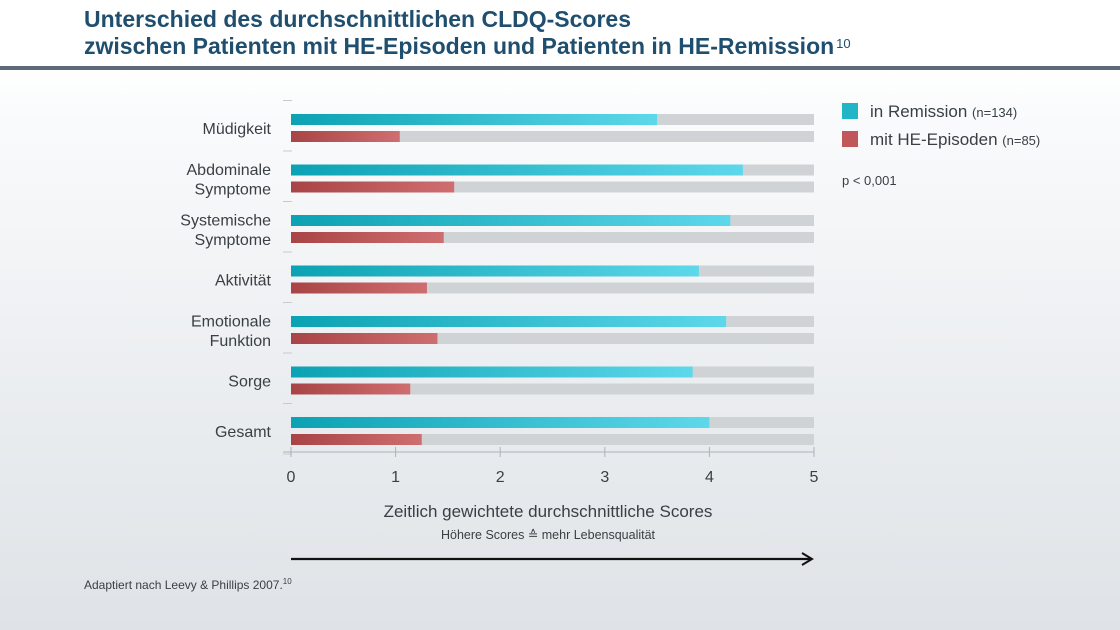  I want to click on category-label-line: Abdominale, so click(229, 170).